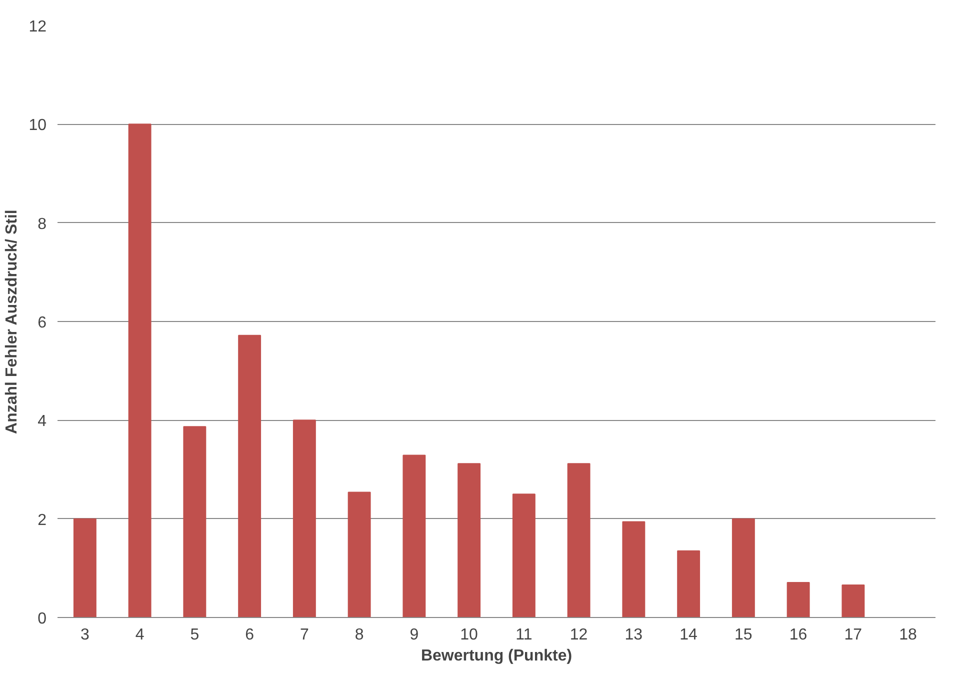 The width and height of the screenshot is (965, 677). I want to click on x-tick-label: 12, so click(579, 635).